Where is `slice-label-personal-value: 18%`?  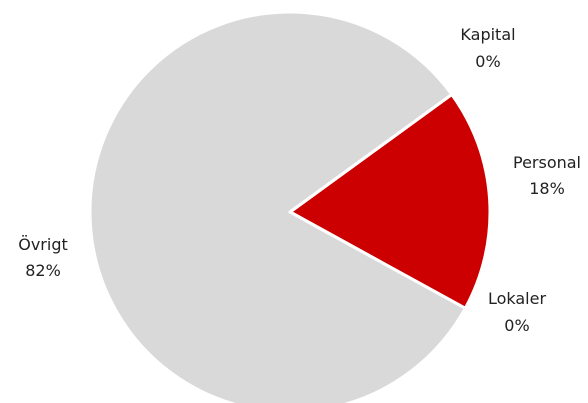 slice-label-personal-value: 18% is located at coordinates (547, 188).